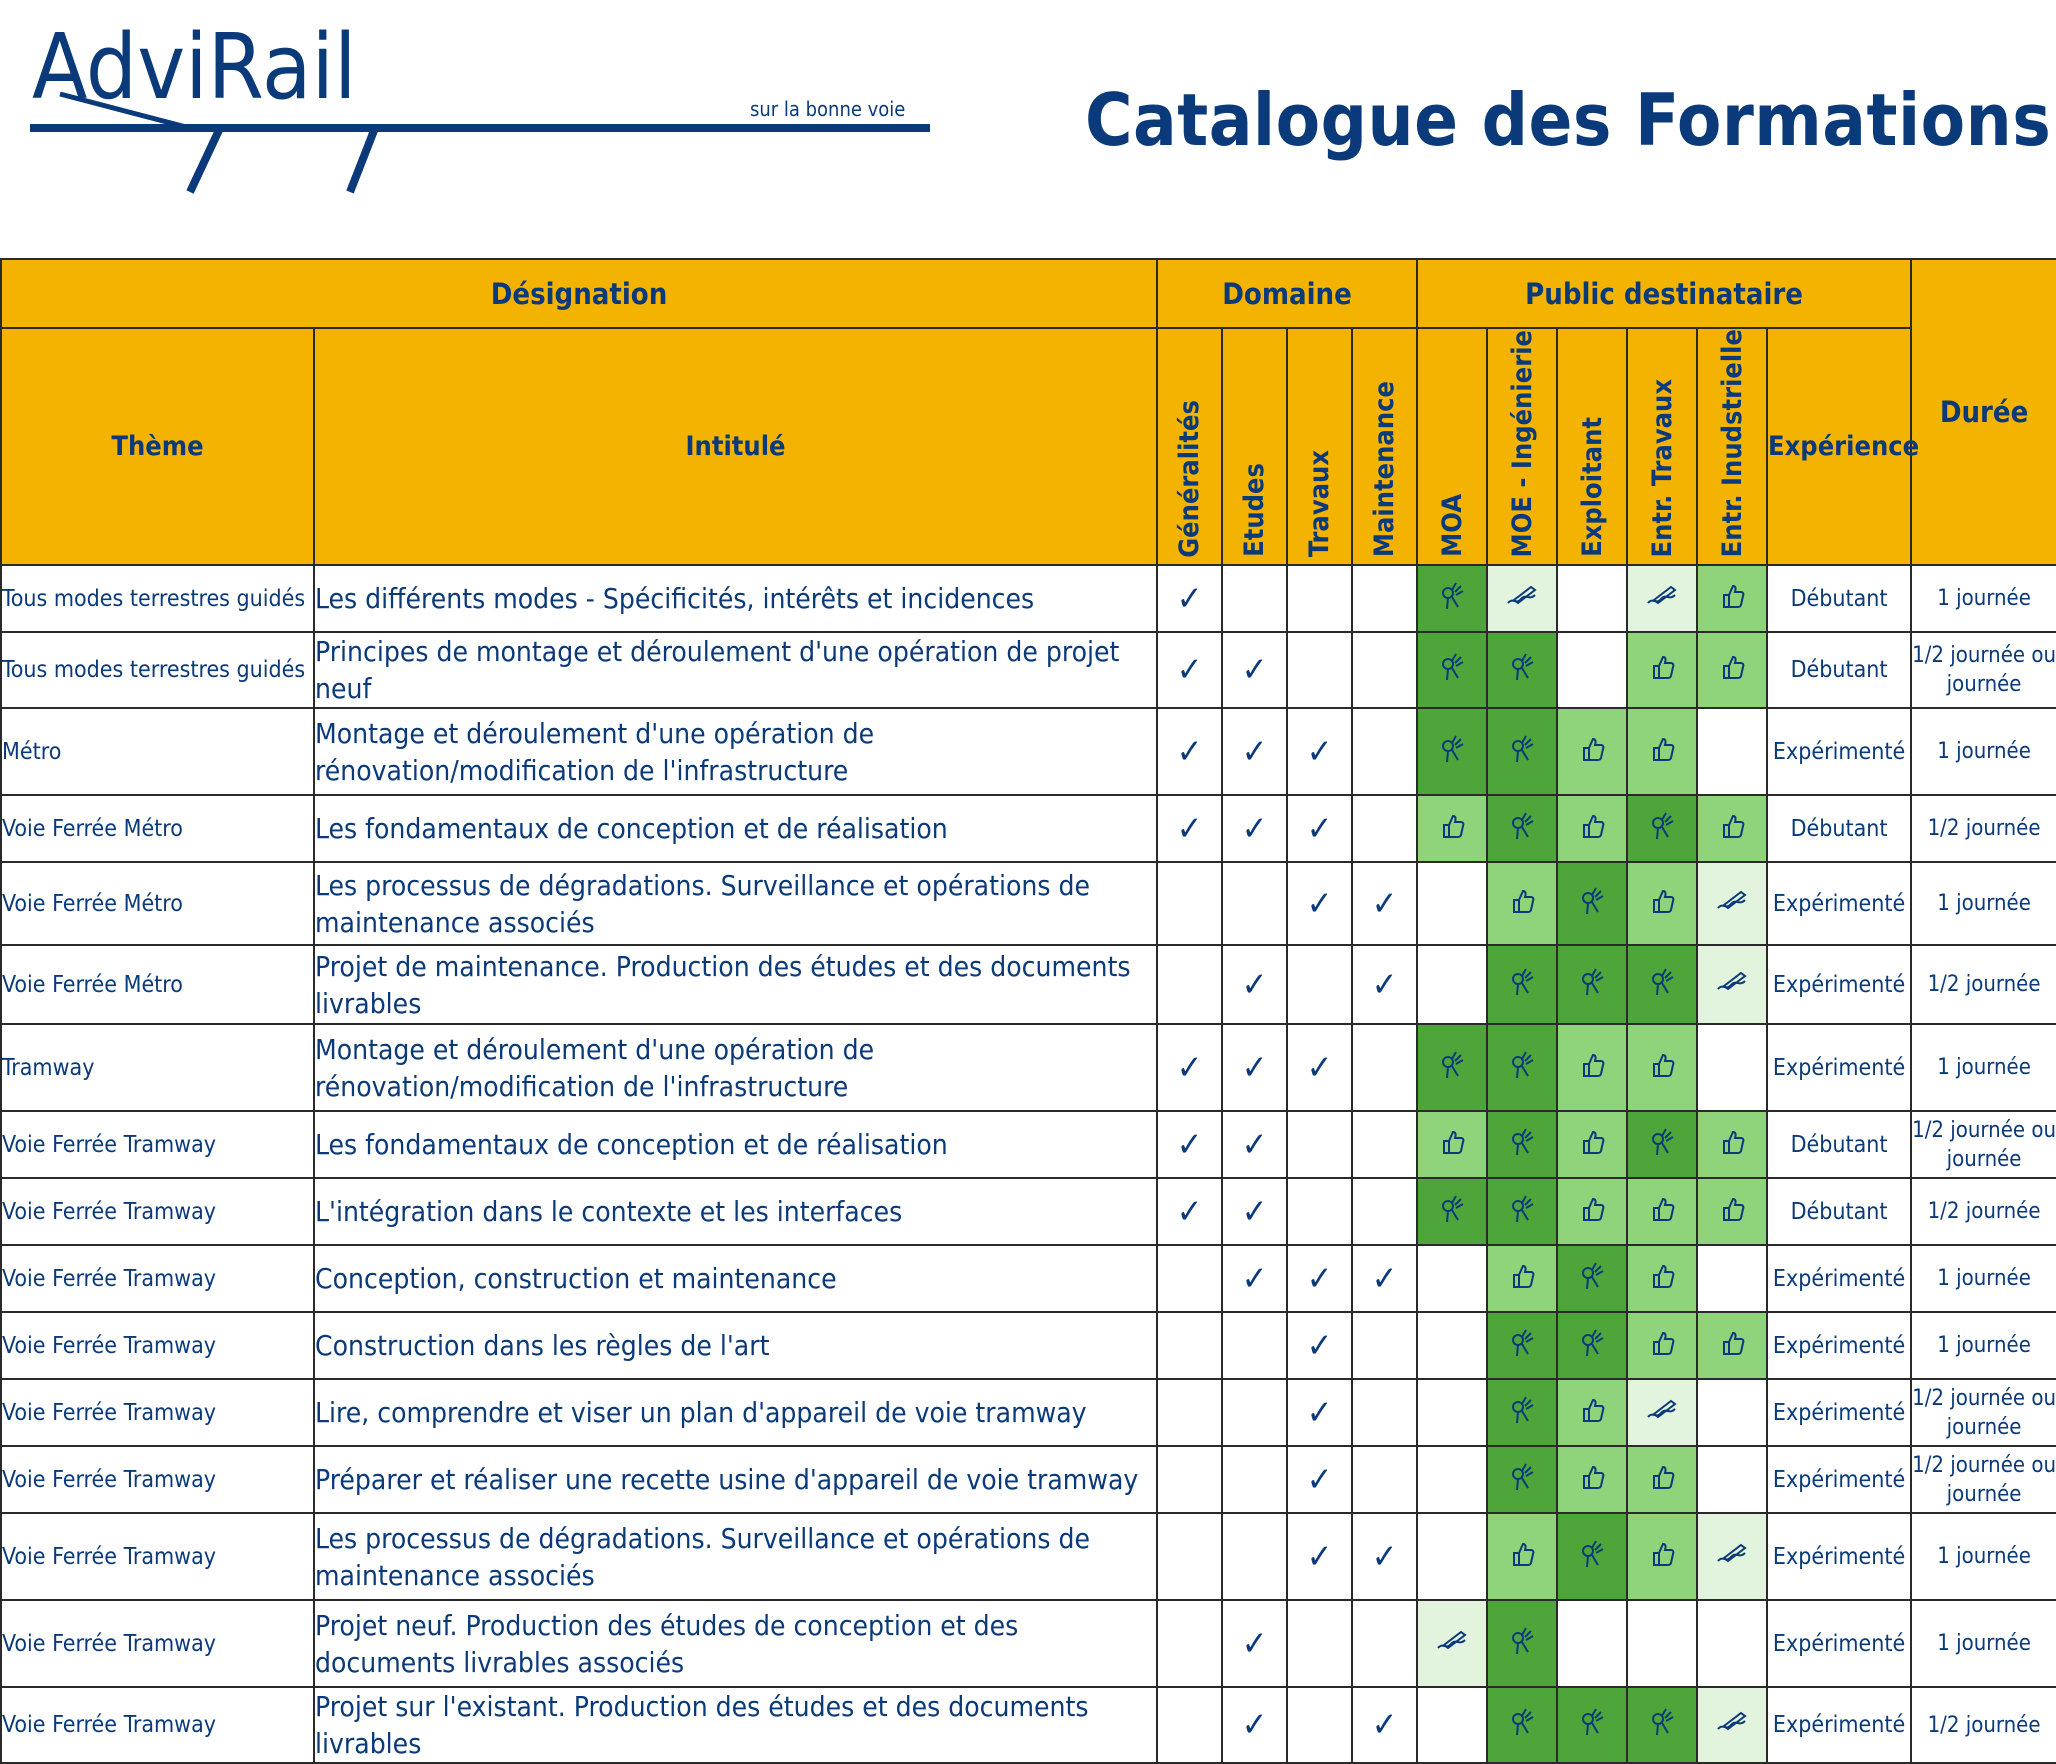 The image size is (2056, 1764). Describe the element at coordinates (1983, 985) in the screenshot. I see `duree-cell: 1/2 journée` at that location.